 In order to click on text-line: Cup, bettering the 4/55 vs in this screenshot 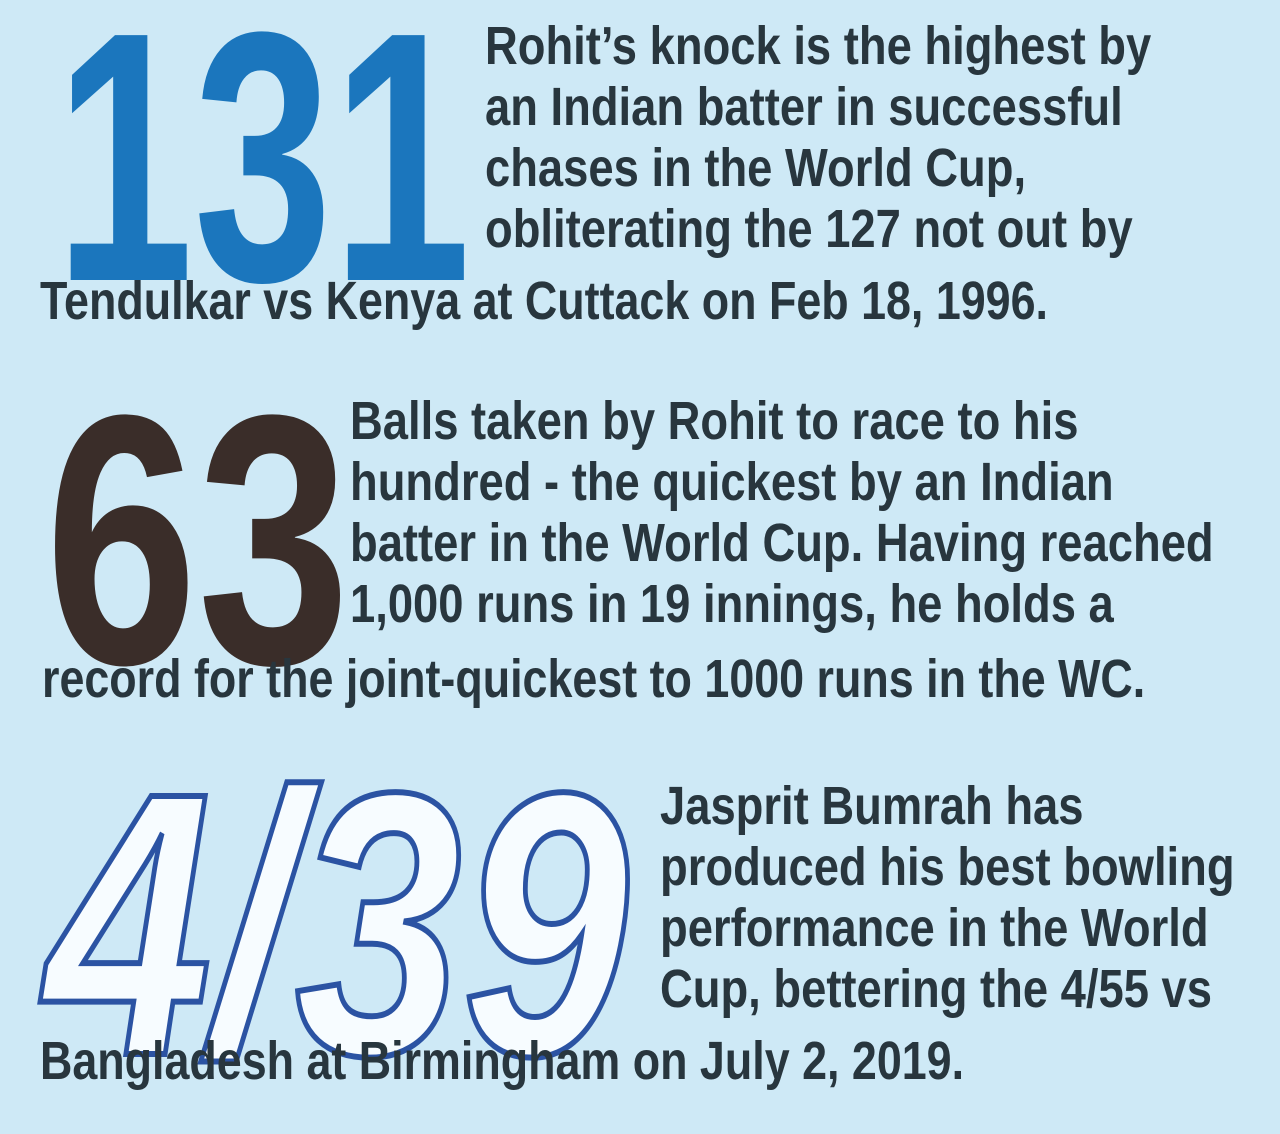, I will do `click(936, 989)`.